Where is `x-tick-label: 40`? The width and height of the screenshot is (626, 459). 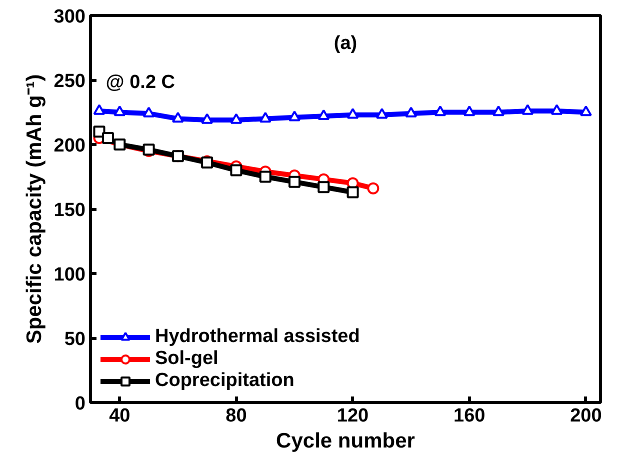 x-tick-label: 40 is located at coordinates (119, 416).